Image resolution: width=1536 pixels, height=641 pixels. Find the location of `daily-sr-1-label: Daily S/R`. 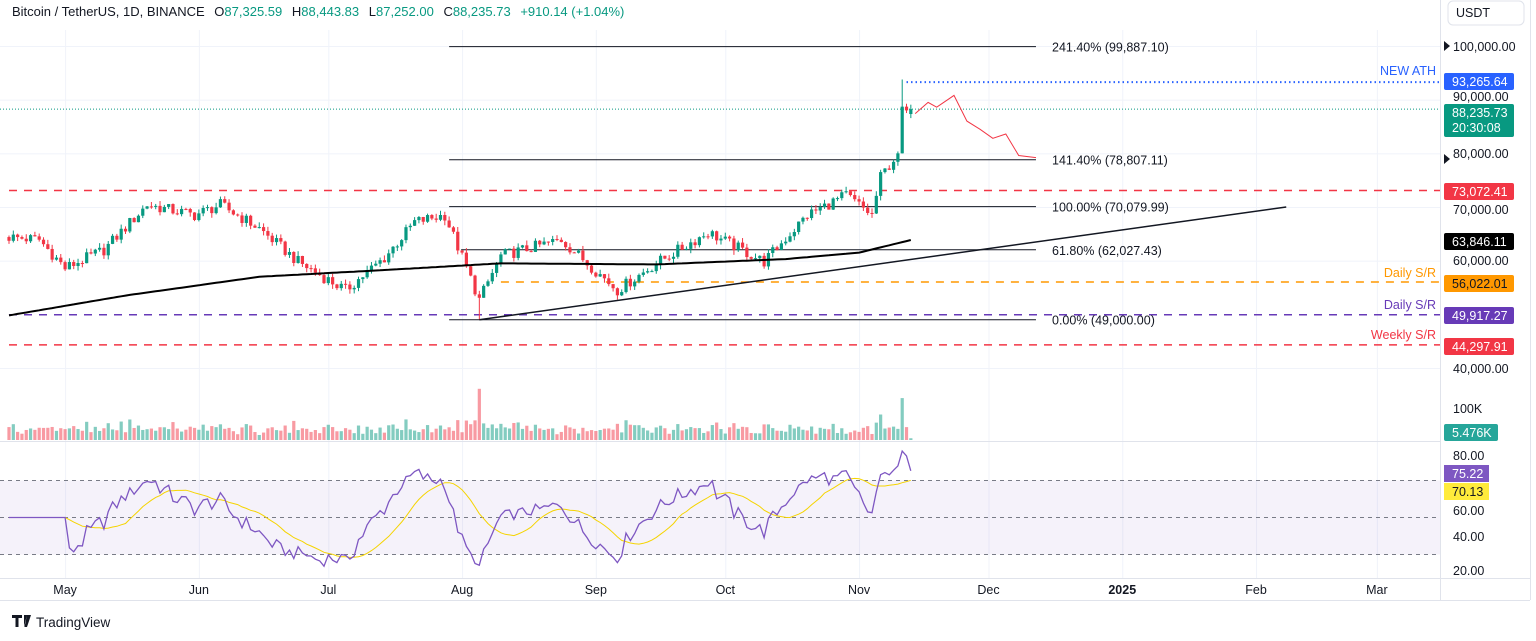

daily-sr-1-label: Daily S/R is located at coordinates (1410, 273).